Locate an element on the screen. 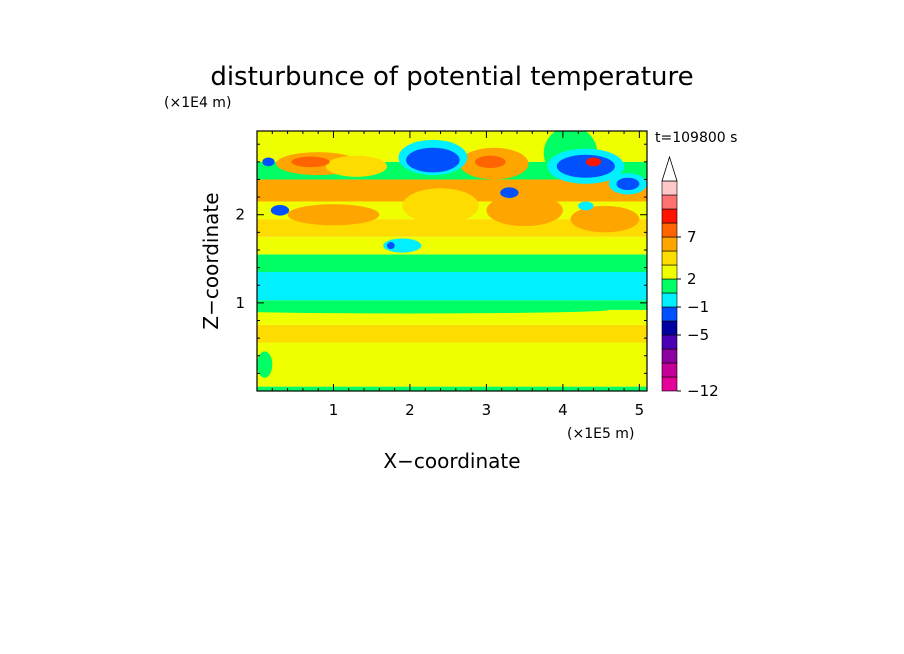  colorbar-tick-label: −12 is located at coordinates (703, 391).